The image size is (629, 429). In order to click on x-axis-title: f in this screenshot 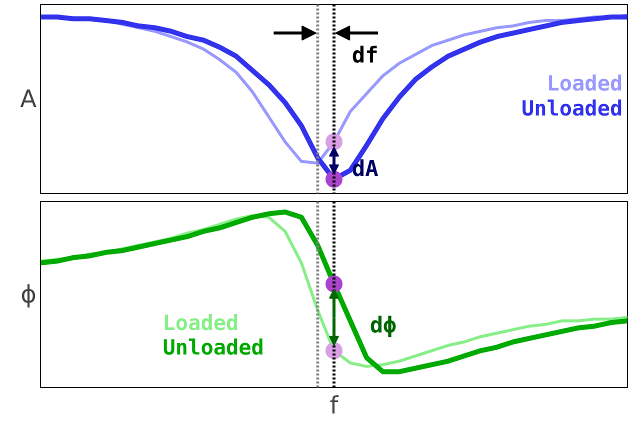, I will do `click(334, 406)`.